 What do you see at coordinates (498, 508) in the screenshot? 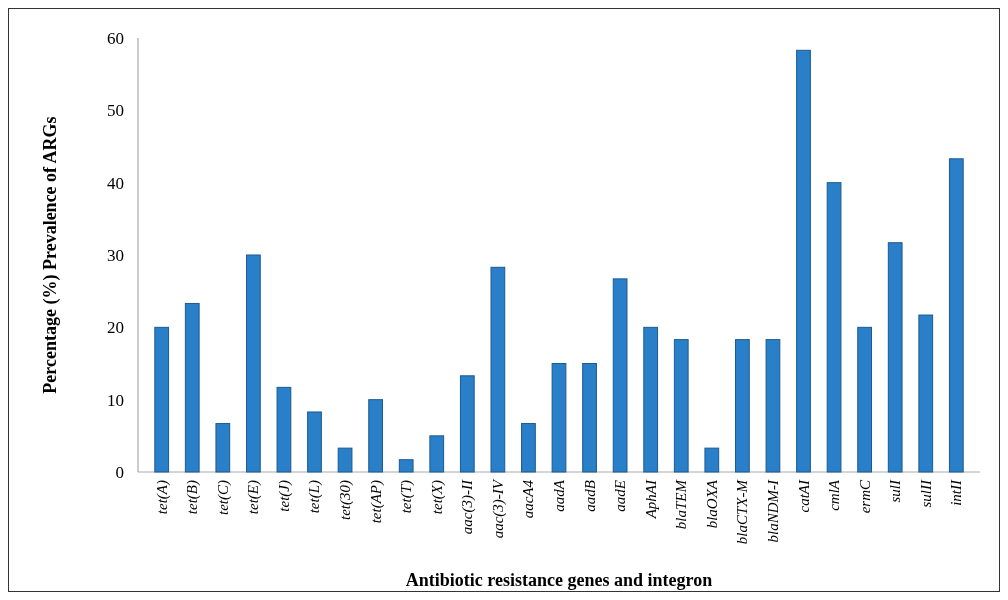
I see `x-tick-label: aac(3)-IV` at bounding box center [498, 508].